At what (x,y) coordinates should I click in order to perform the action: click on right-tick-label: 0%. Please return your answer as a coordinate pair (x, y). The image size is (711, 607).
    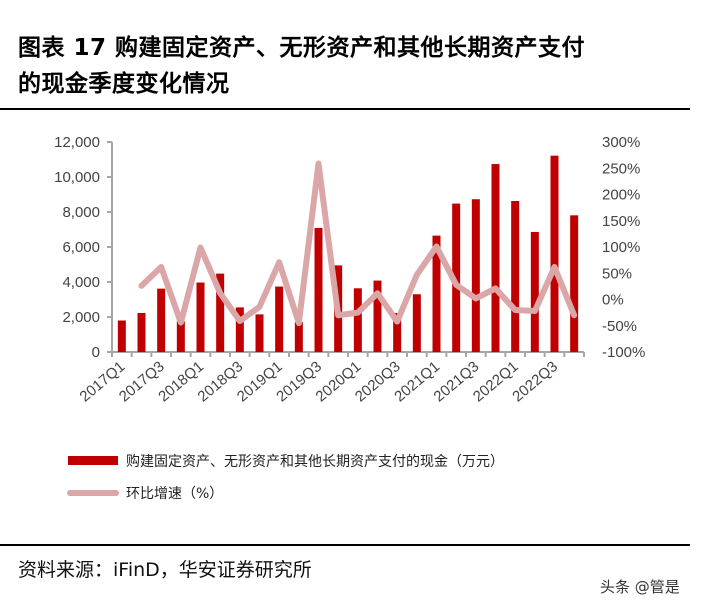
    Looking at the image, I should click on (613, 300).